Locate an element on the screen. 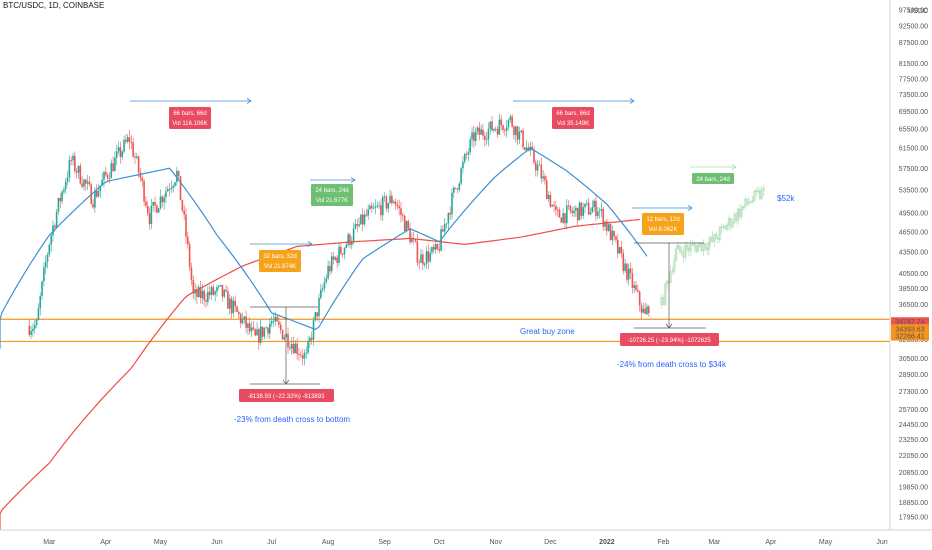 The height and width of the screenshot is (550, 932). month-tick-label: May is located at coordinates (826, 542).